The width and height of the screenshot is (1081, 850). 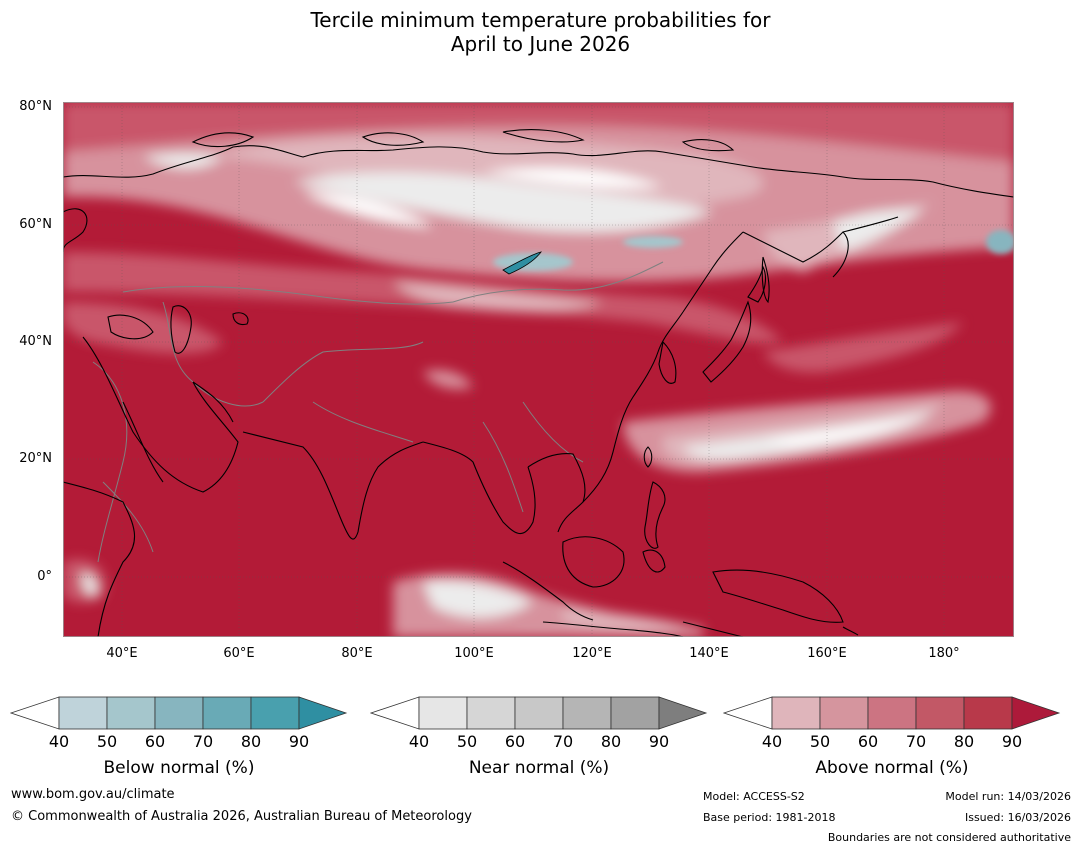 I want to click on above-normal-tick: 80, so click(x=964, y=741).